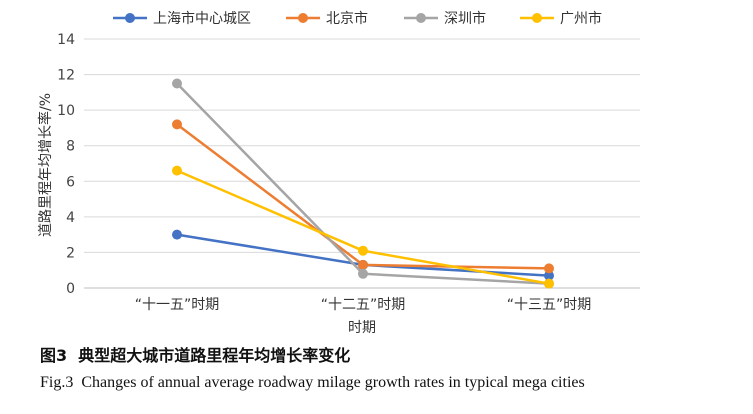 The height and width of the screenshot is (414, 753). Describe the element at coordinates (177, 305) in the screenshot. I see `x-tick-label: “十一五”时期` at that location.